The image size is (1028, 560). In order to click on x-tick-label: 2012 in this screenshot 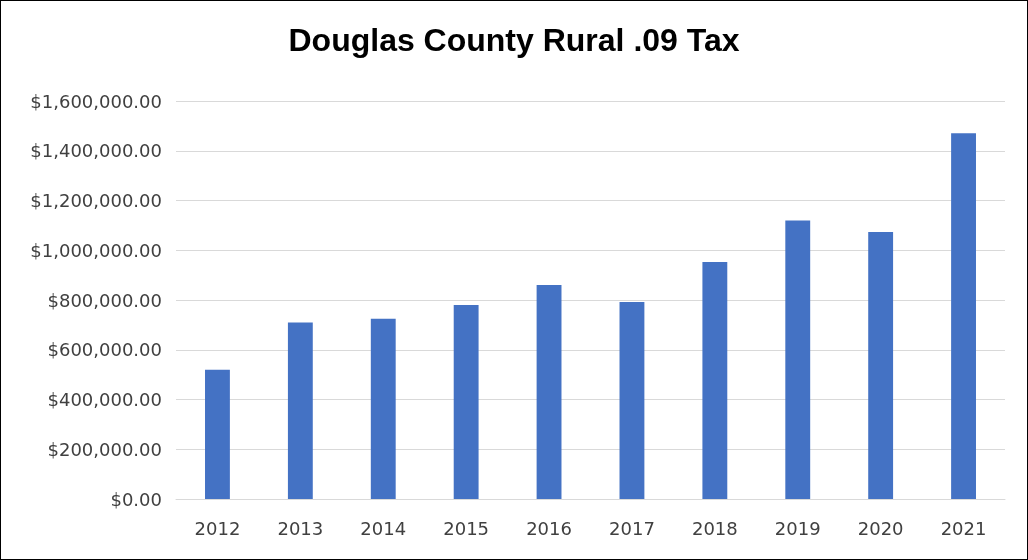, I will do `click(217, 528)`.